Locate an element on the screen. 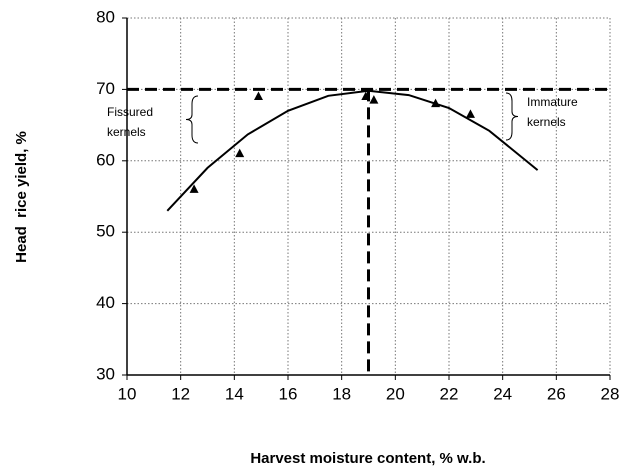 This screenshot has width=635, height=470. annotation-text: Immature is located at coordinates (552, 102).